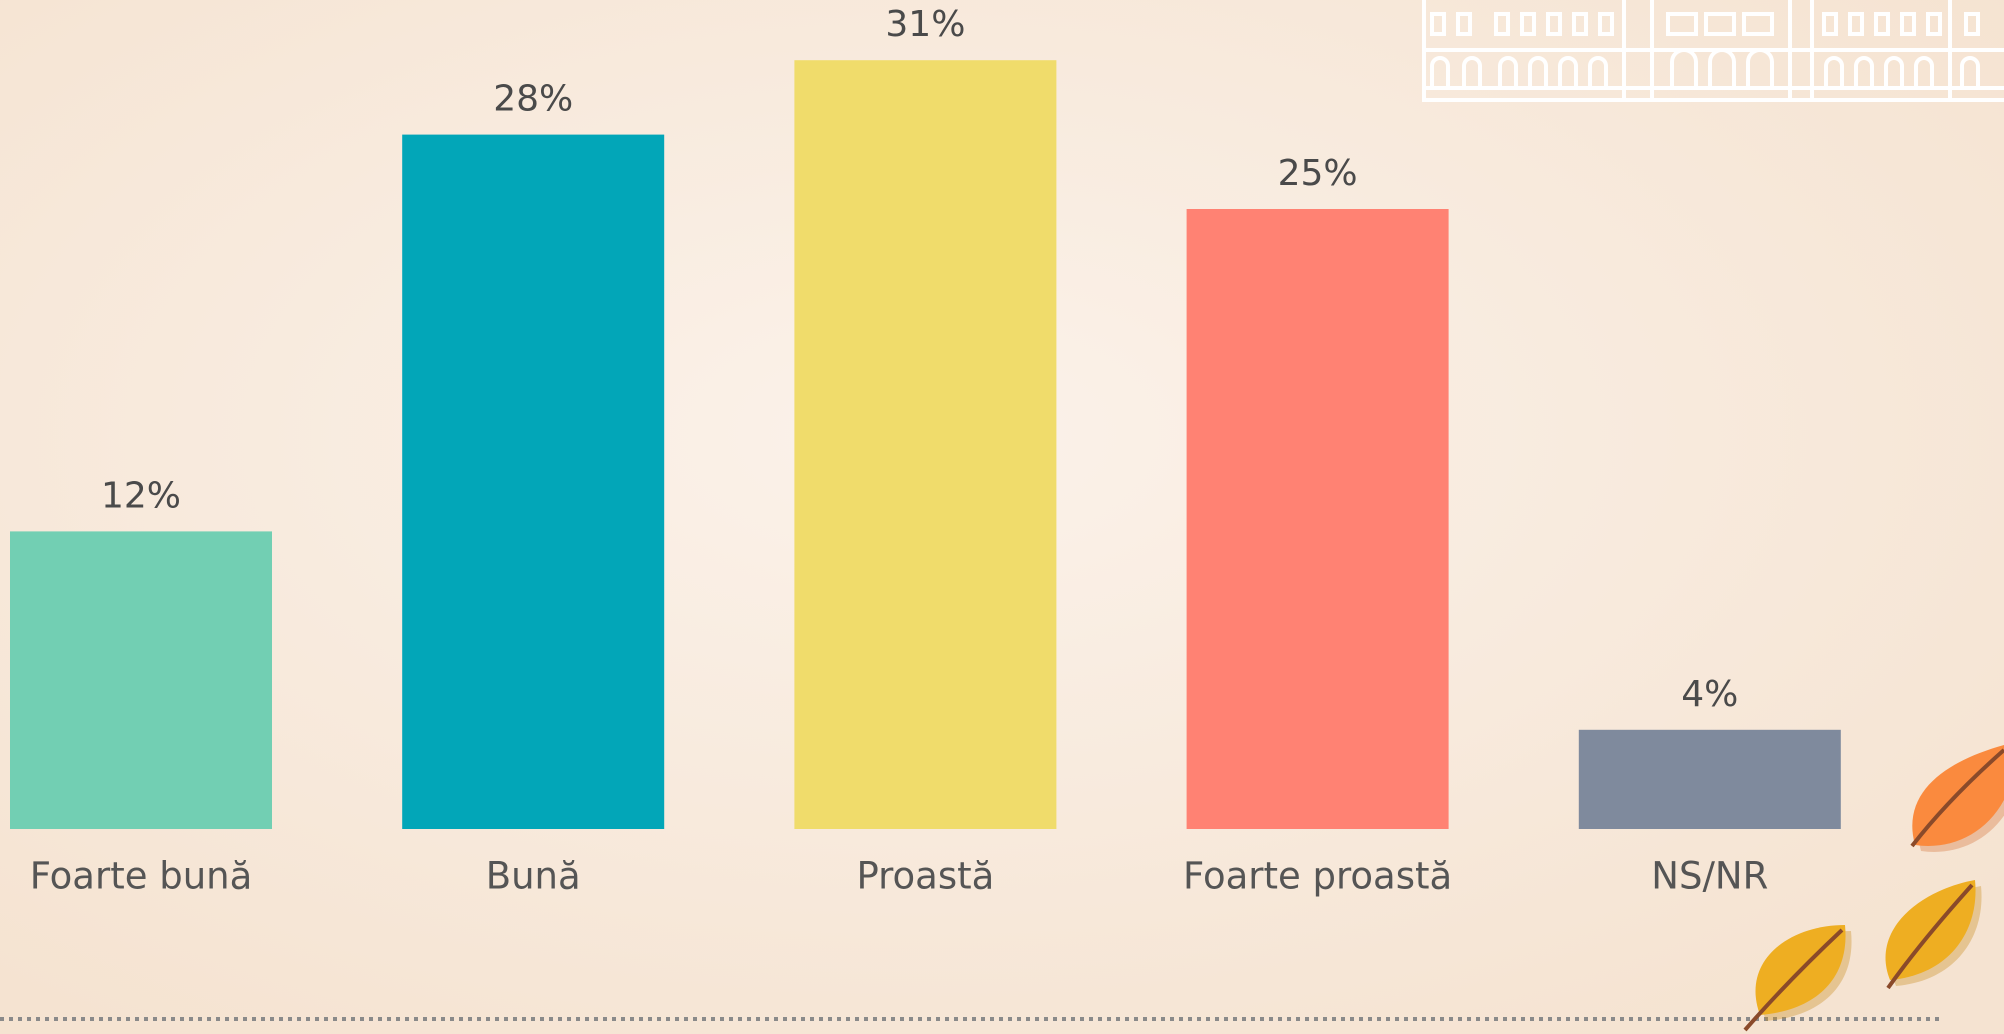 The width and height of the screenshot is (2004, 1034). I want to click on value-label: 12%, so click(141, 495).